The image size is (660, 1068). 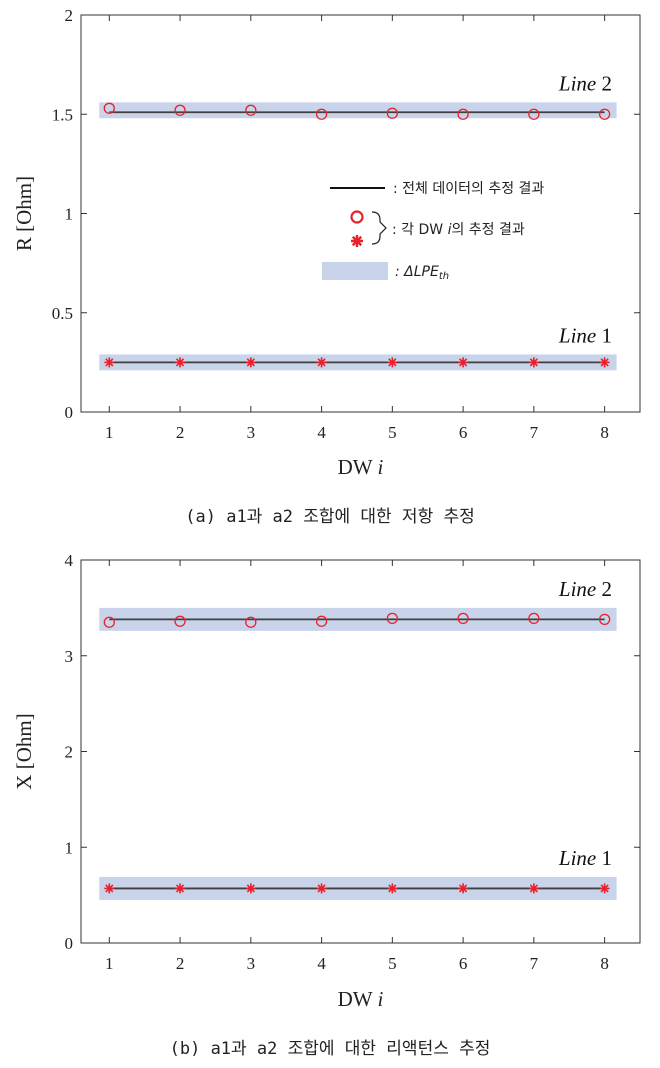 What do you see at coordinates (62, 313) in the screenshot?
I see `y-tick-label: 0.5` at bounding box center [62, 313].